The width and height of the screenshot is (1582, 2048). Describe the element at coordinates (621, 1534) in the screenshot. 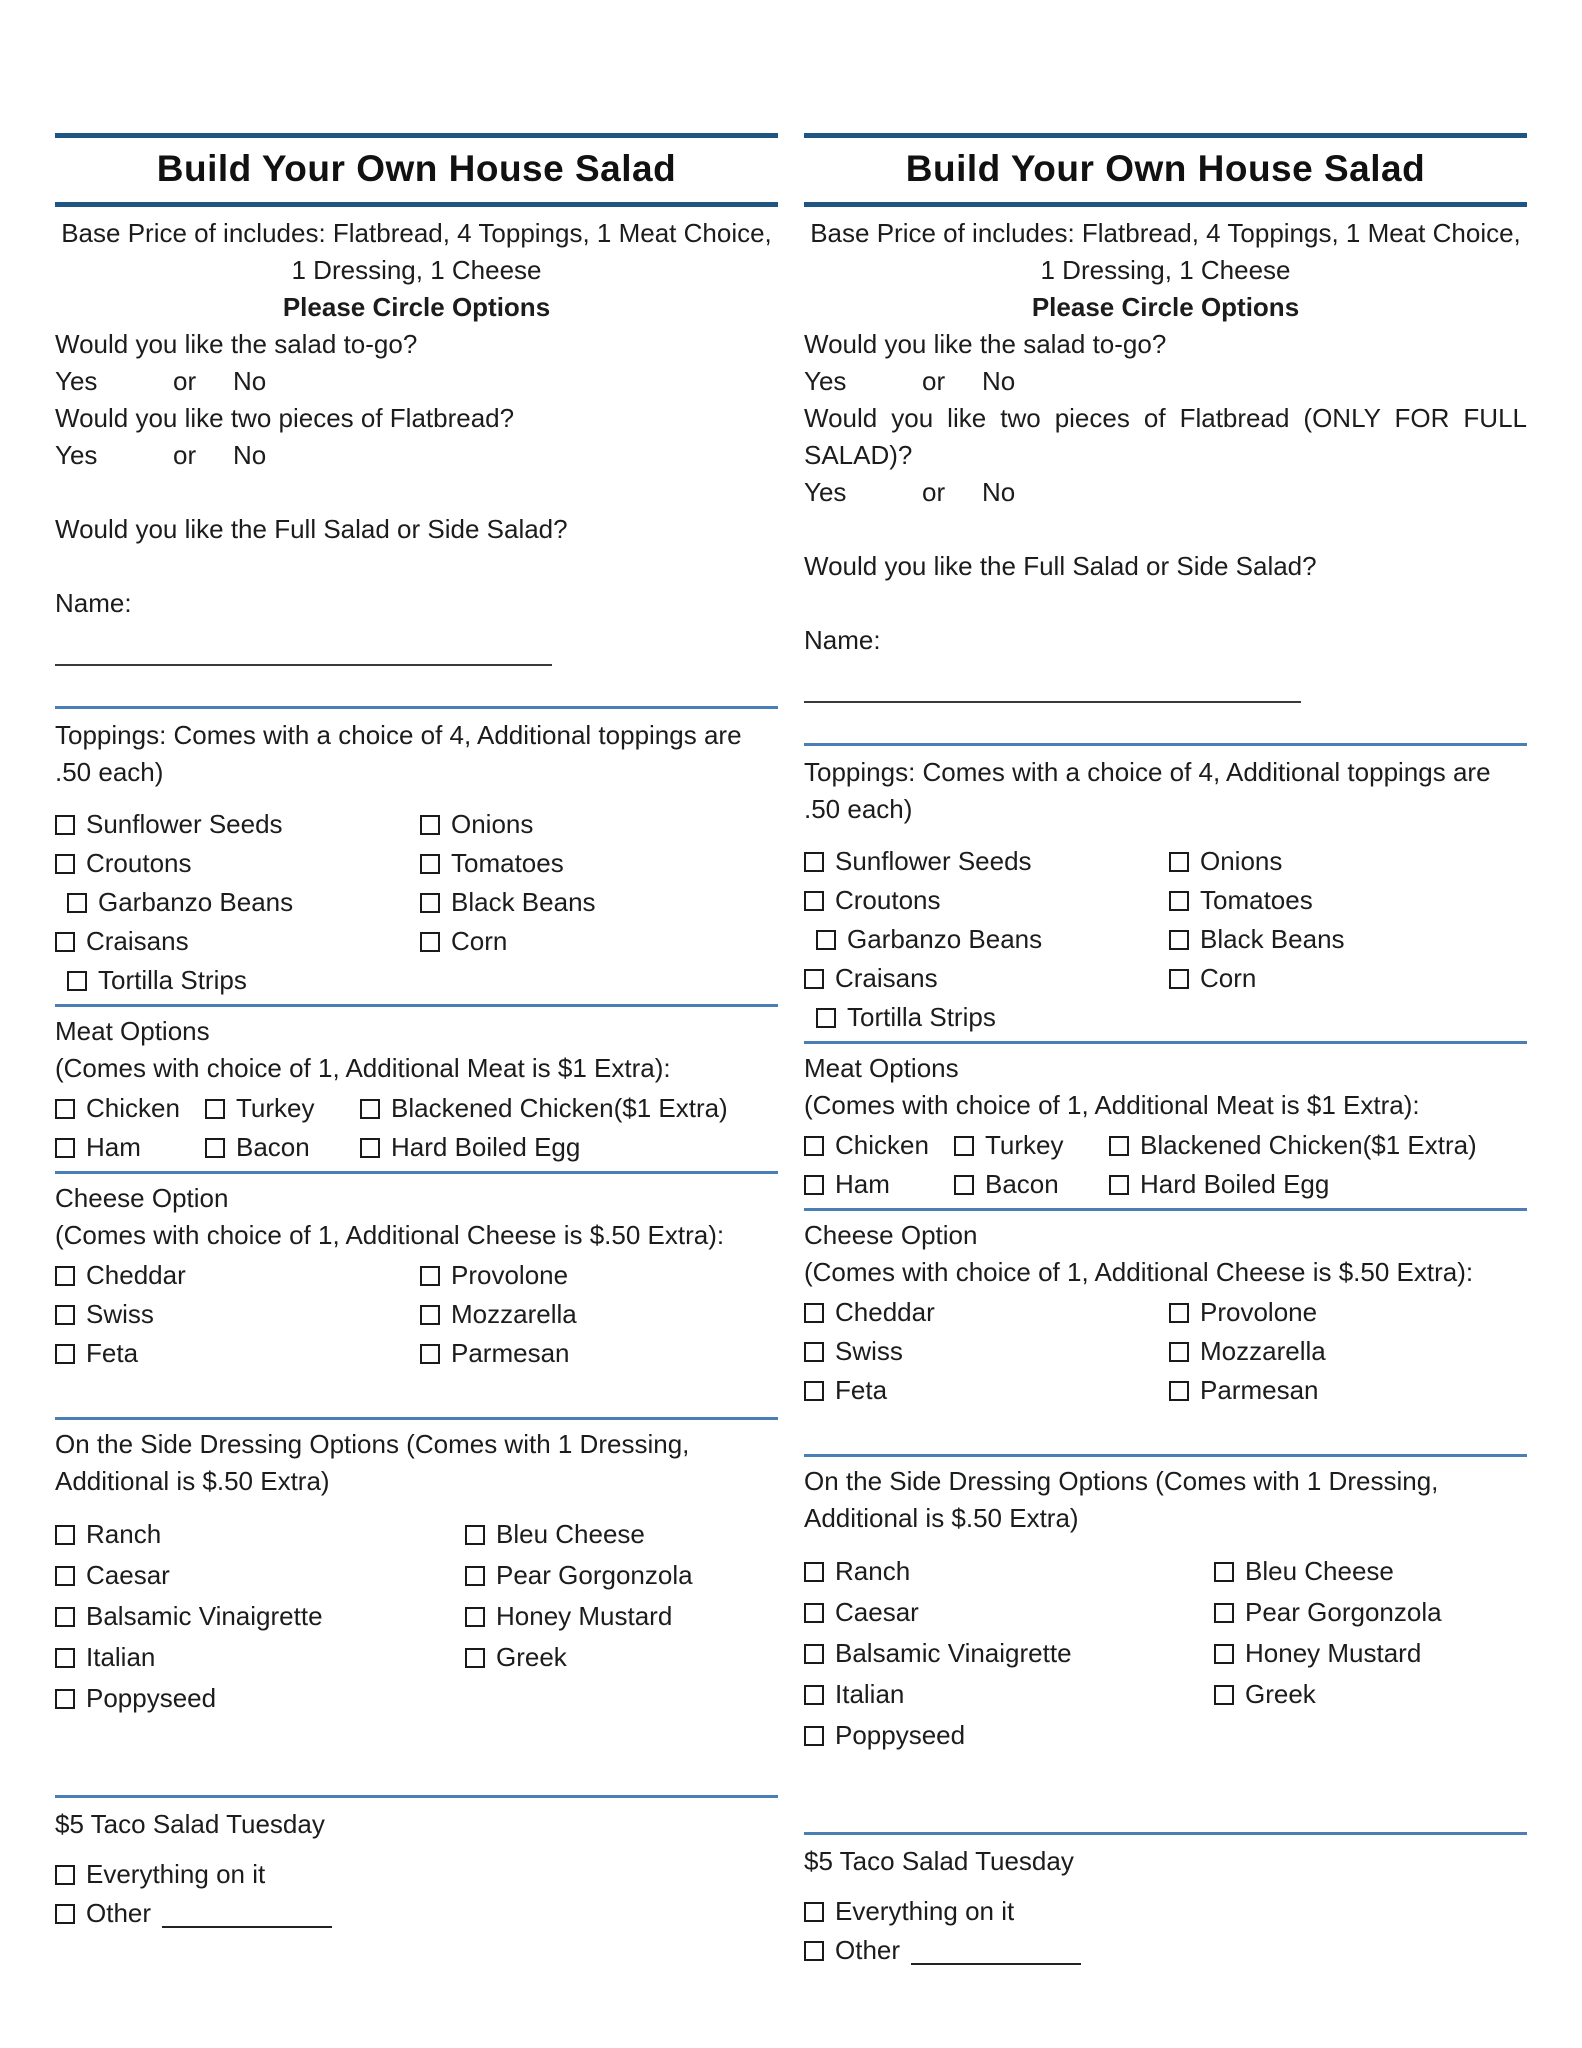

I see `checkbox-option: Bleu Cheese` at that location.